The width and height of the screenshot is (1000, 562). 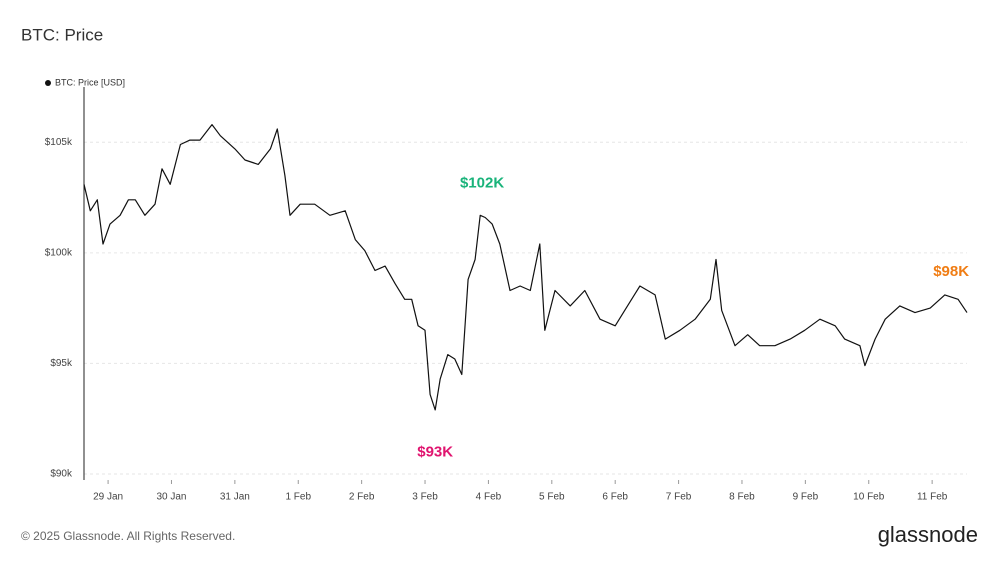 What do you see at coordinates (742, 497) in the screenshot?
I see `x-tick-label: 8 Feb` at bounding box center [742, 497].